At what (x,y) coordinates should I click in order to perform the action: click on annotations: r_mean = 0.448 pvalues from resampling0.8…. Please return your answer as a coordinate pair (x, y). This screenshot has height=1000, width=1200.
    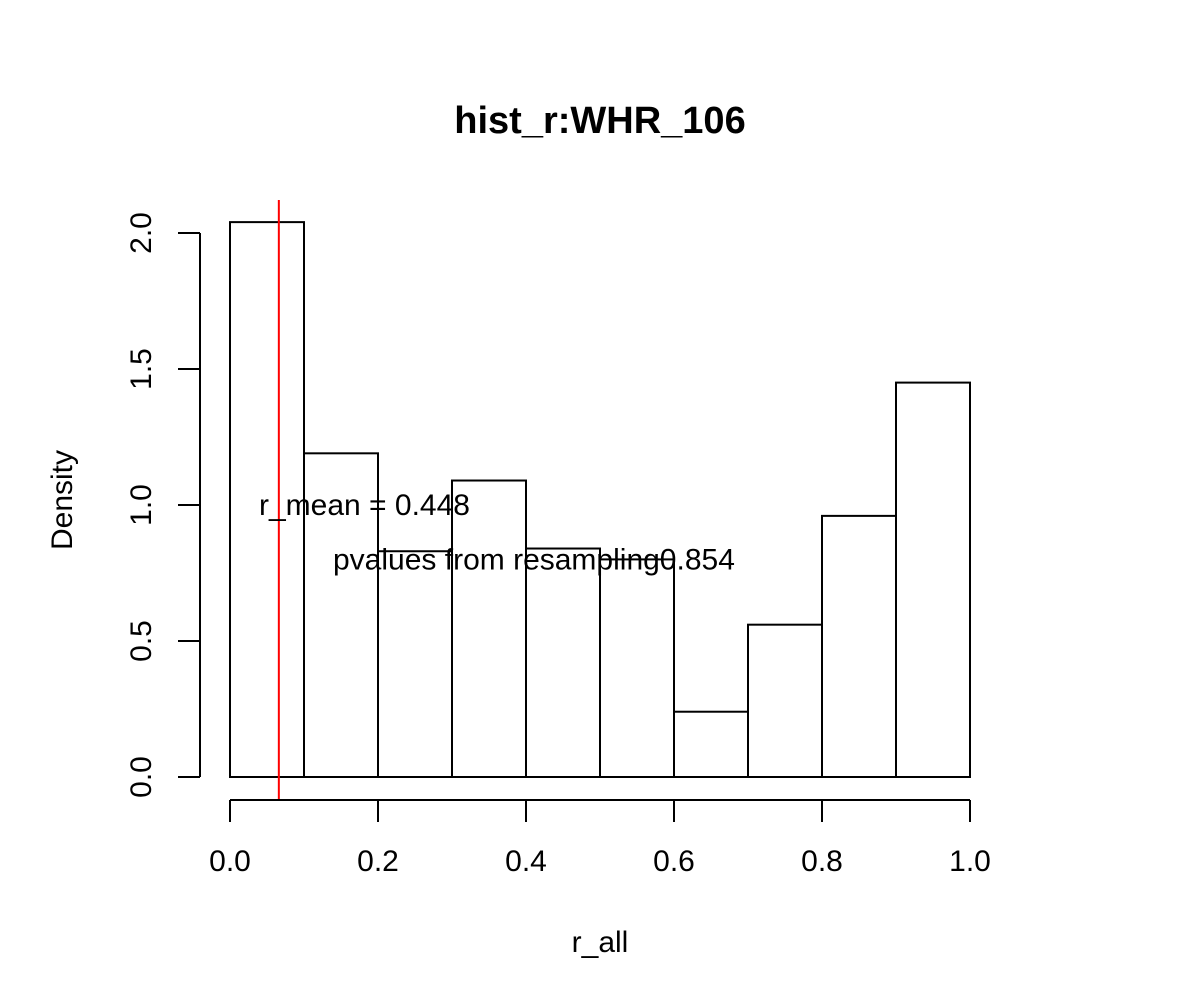
    Looking at the image, I should click on (497, 532).